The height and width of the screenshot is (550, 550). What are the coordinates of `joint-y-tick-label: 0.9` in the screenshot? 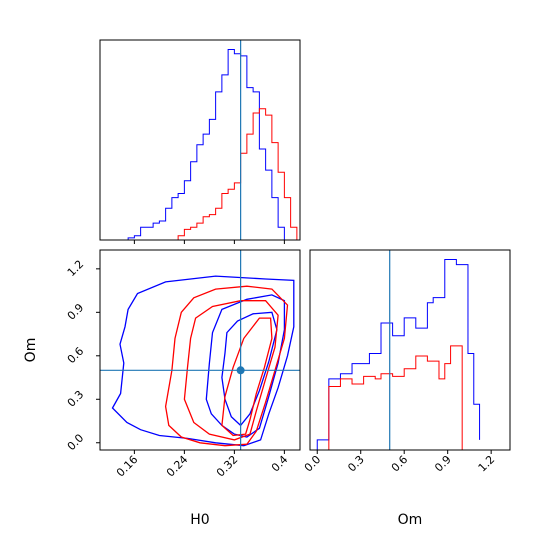 It's located at (76, 312).